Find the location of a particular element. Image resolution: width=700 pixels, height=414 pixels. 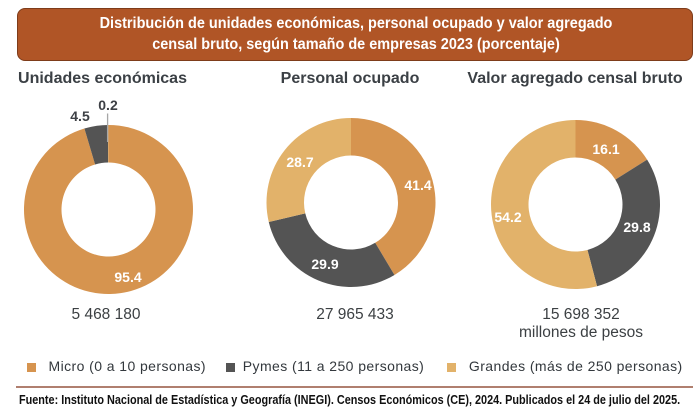

svg-text: 95.4 is located at coordinates (127, 277).